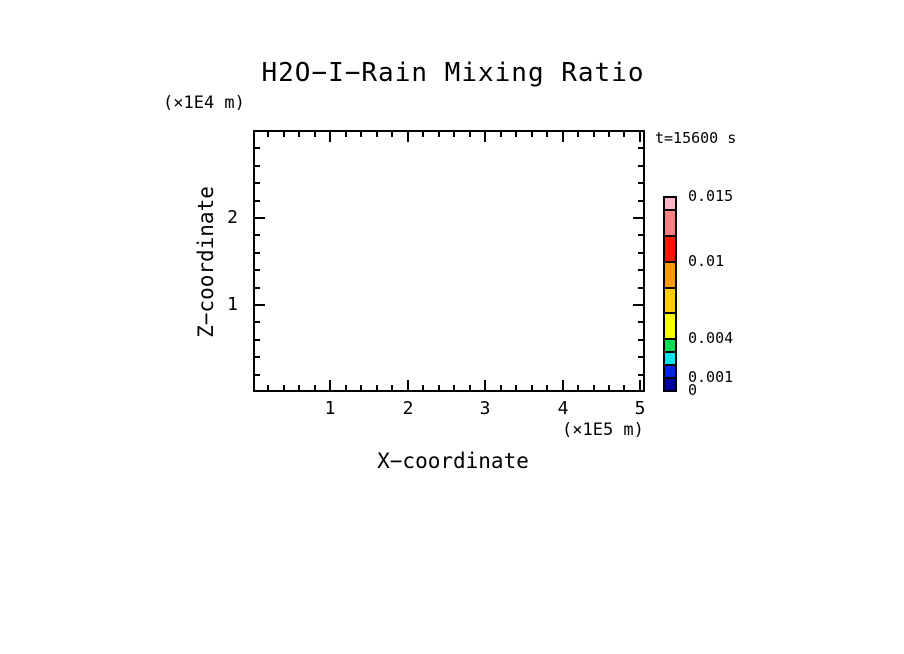 The image size is (904, 654). What do you see at coordinates (563, 408) in the screenshot?
I see `x-tick-label: 4` at bounding box center [563, 408].